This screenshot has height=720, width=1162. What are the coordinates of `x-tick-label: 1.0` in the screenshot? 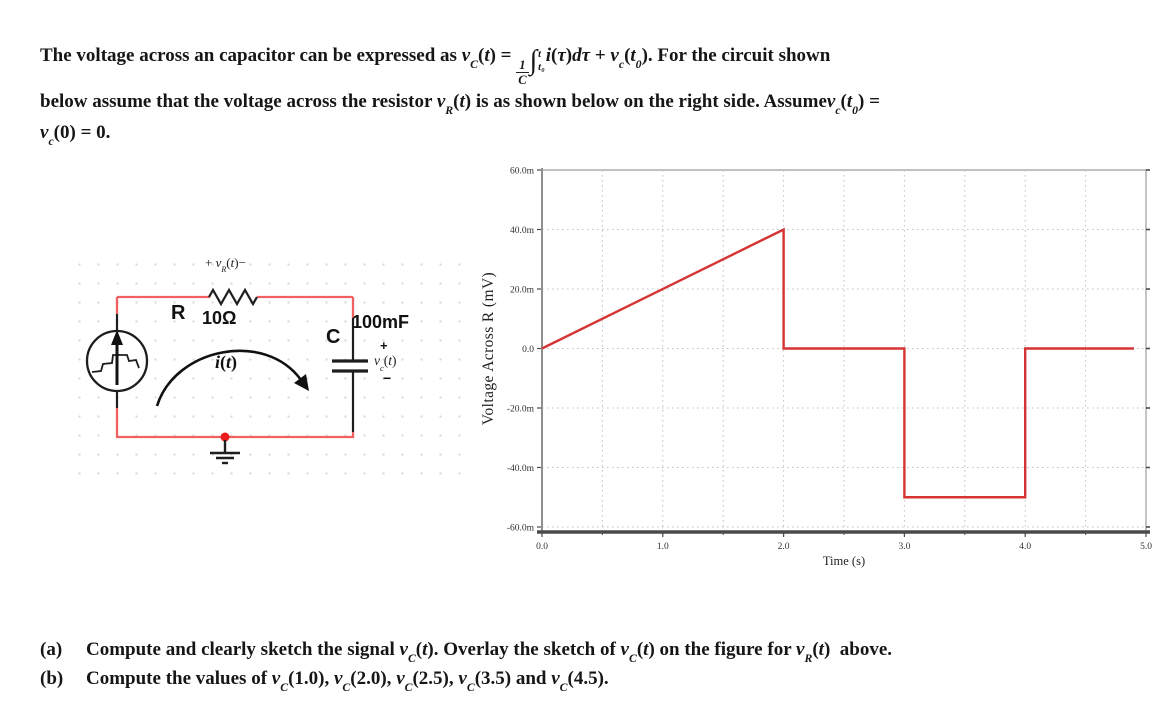 It's located at (663, 547).